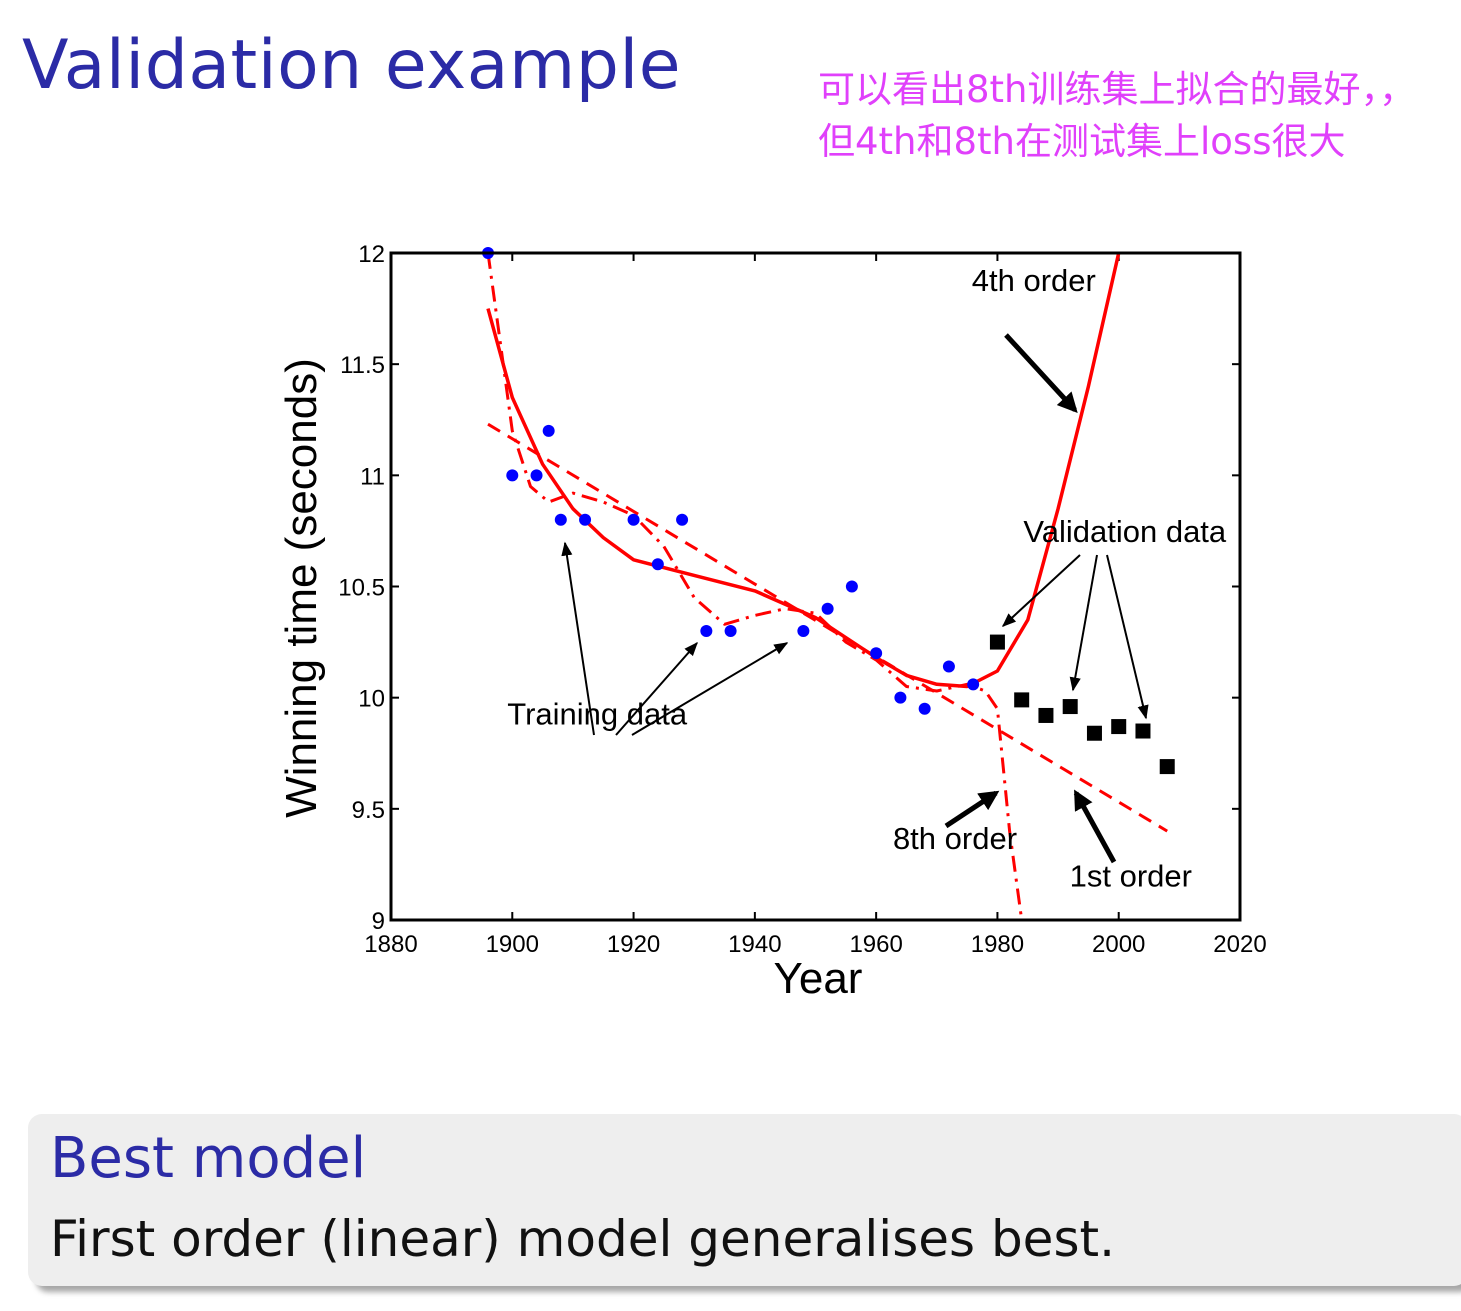 The image size is (1461, 1311). Describe the element at coordinates (1117, 115) in the screenshot. I see `annotation-note: 可以看出8th训练集上拟合的最好，，但4th和8th在测试集上loss很大` at that location.